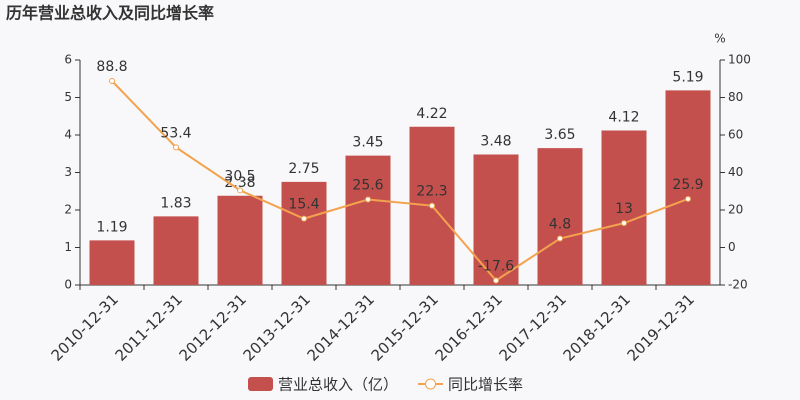 The image size is (800, 400). Describe the element at coordinates (110, 13) in the screenshot. I see `chart-title: 历年营业总收入及同比增长率` at that location.